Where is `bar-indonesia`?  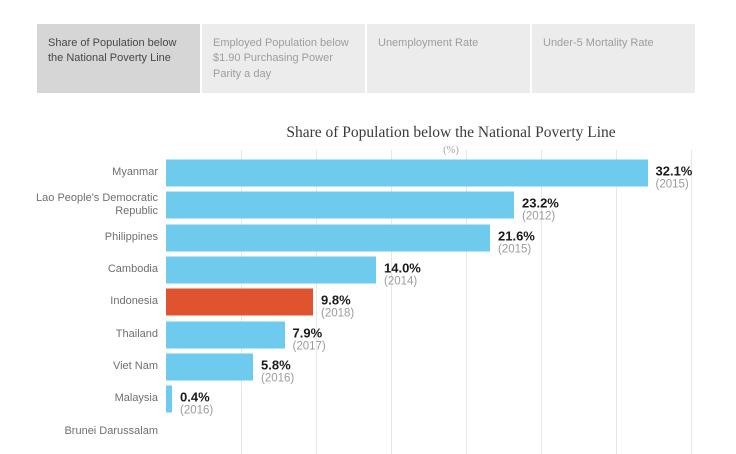
bar-indonesia is located at coordinates (239, 302).